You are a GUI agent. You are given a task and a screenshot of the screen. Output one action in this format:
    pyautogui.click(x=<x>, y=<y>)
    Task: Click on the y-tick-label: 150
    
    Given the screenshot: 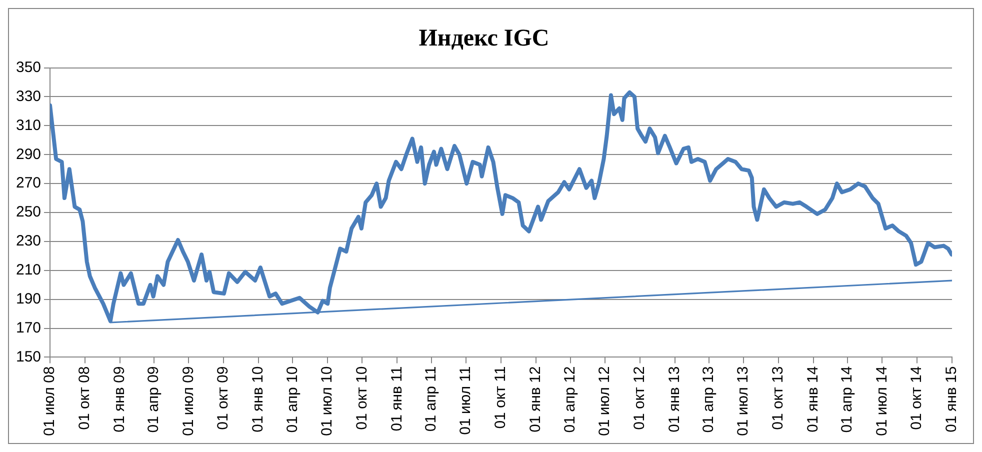 What is the action you would take?
    pyautogui.click(x=29, y=357)
    